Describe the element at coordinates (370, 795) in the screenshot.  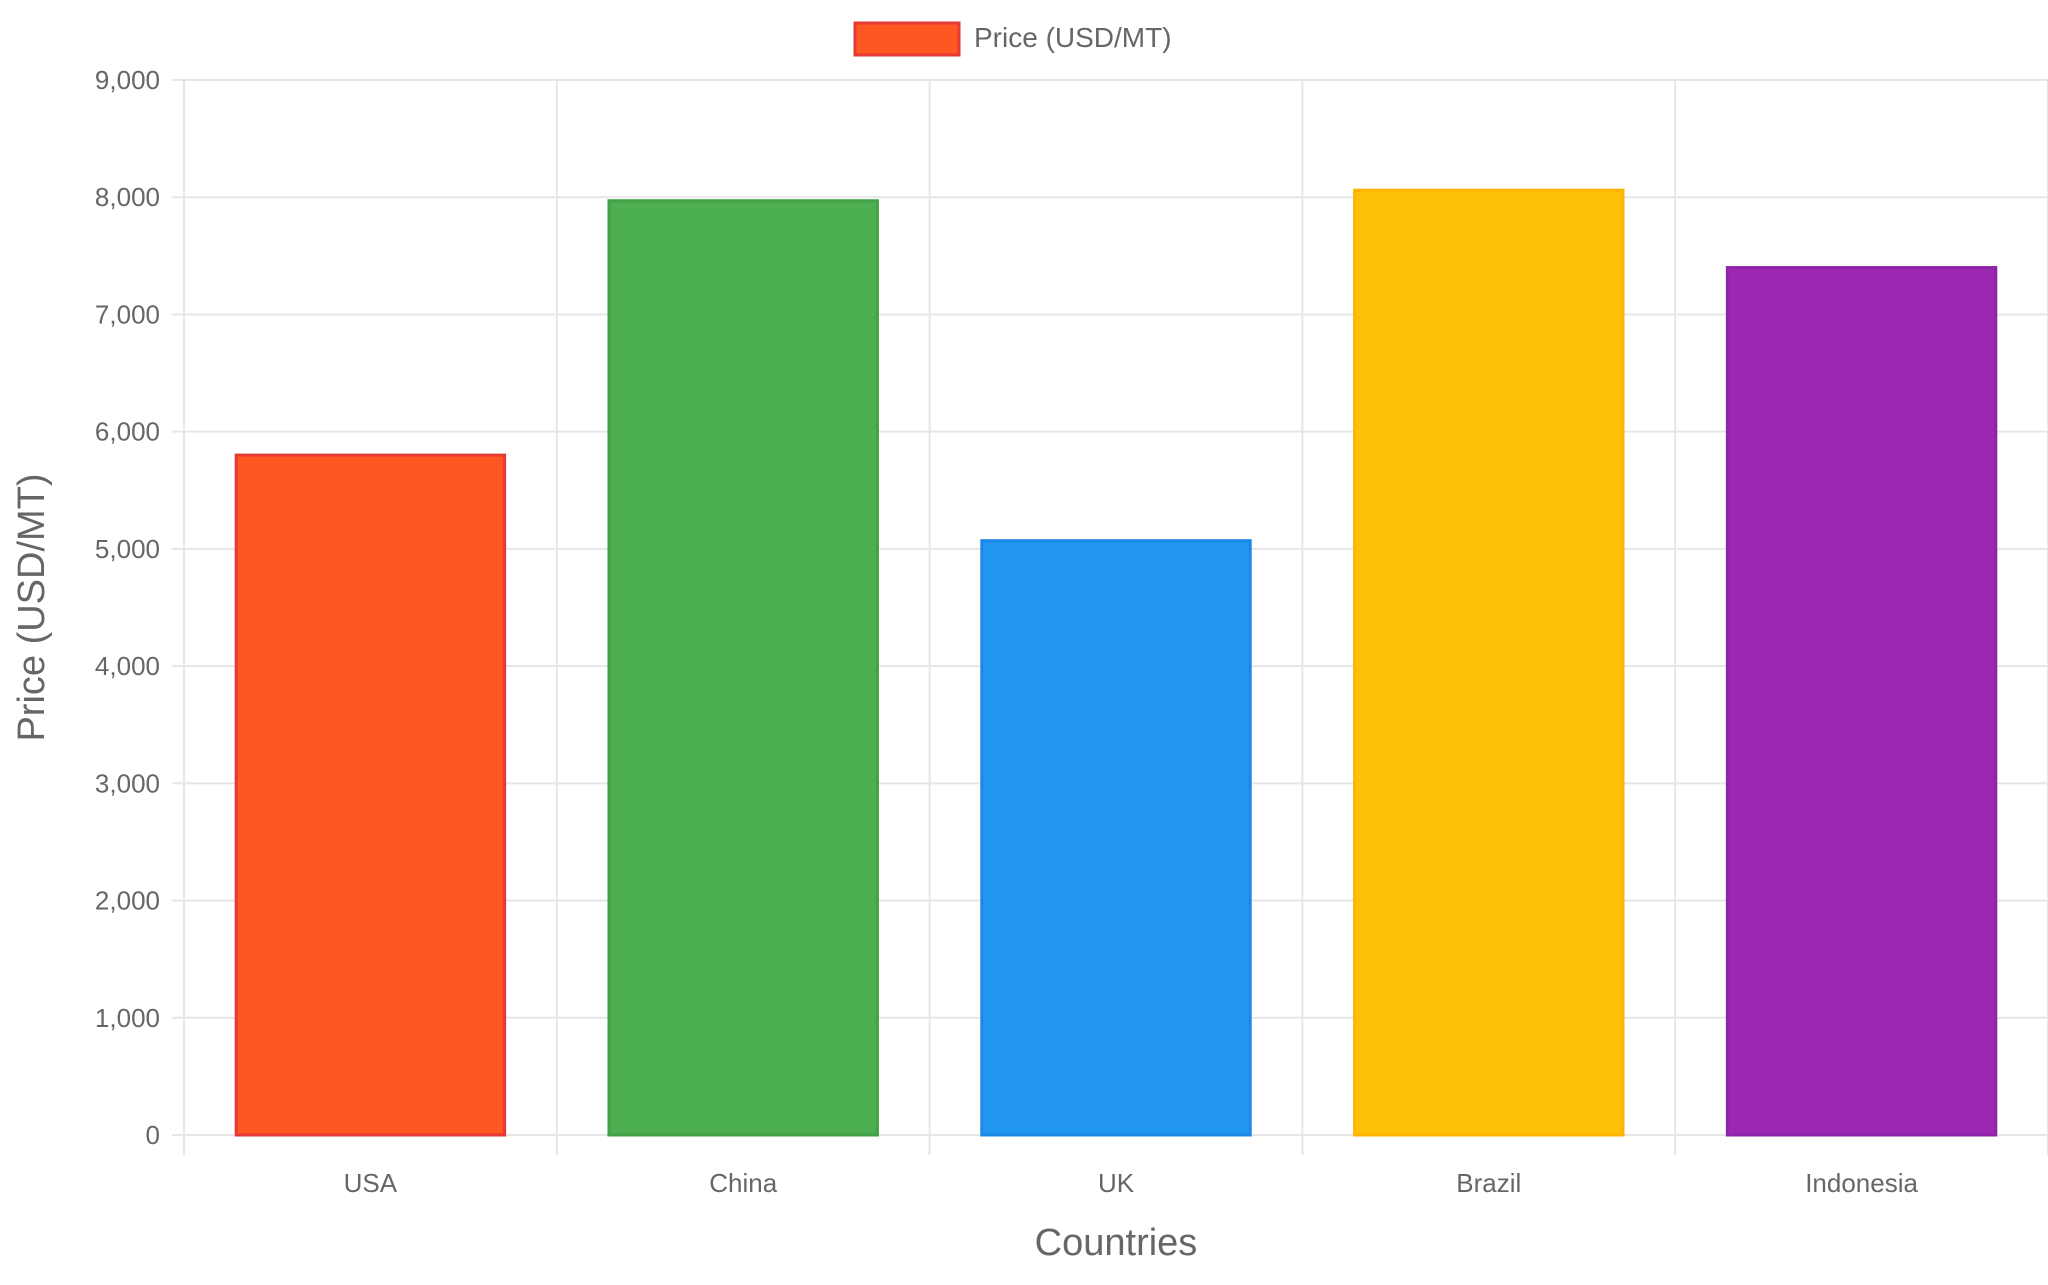
I see `bar-usa` at that location.